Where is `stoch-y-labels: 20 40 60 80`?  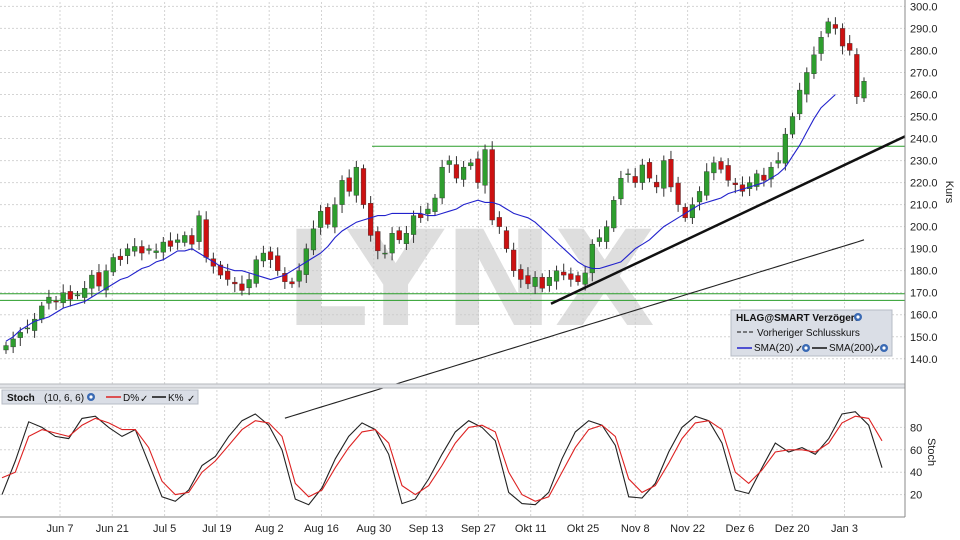 stoch-y-labels: 20 40 60 80 is located at coordinates (916, 461).